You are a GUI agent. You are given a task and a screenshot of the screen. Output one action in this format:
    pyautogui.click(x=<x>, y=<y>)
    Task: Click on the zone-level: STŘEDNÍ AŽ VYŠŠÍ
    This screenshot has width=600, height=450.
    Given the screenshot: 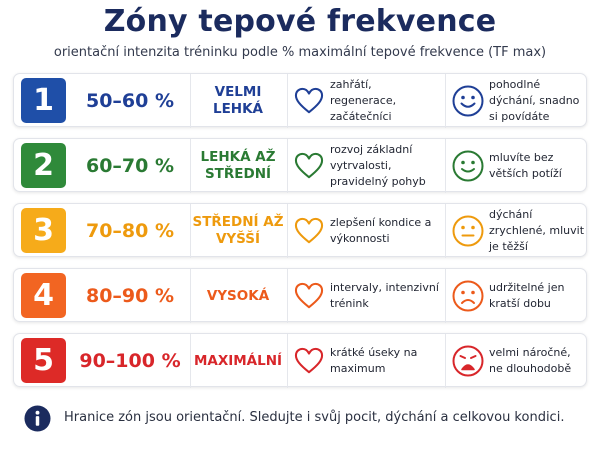 What is the action you would take?
    pyautogui.click(x=238, y=230)
    